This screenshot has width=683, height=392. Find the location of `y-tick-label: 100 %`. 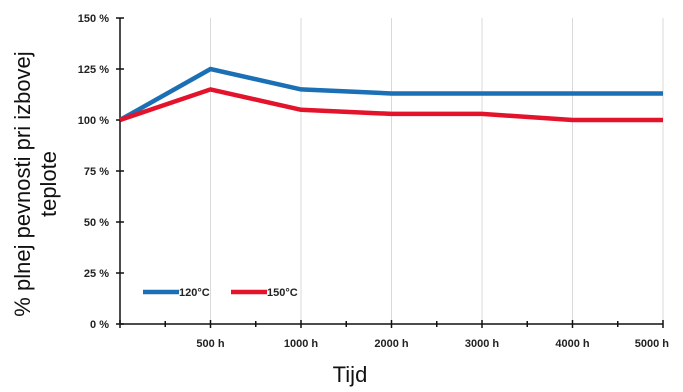

y-tick-label: 100 % is located at coordinates (93, 121).